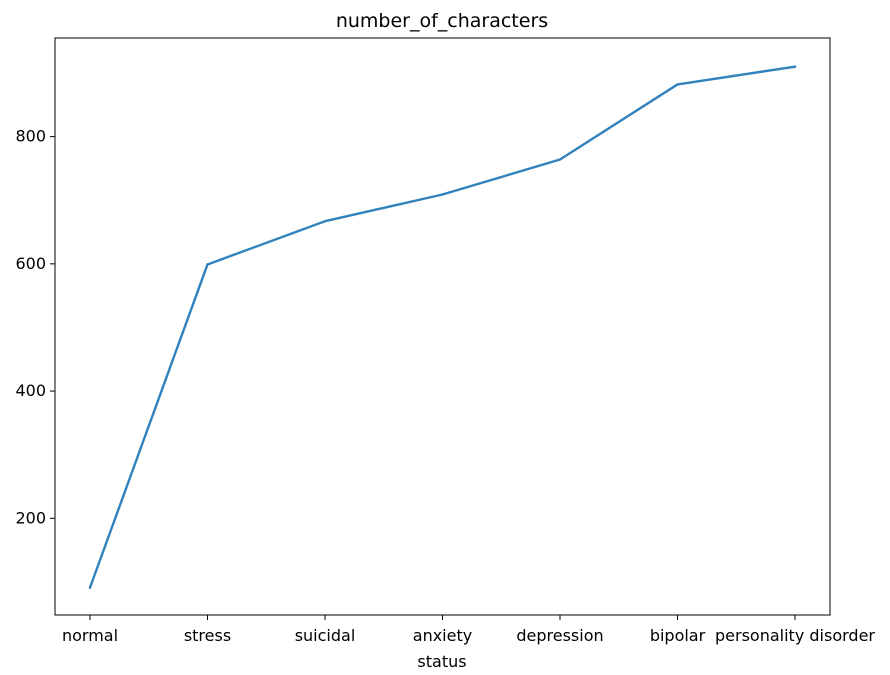 Image resolution: width=890 pixels, height=675 pixels. What do you see at coordinates (325, 635) in the screenshot?
I see `x-tick-label: suicidal` at bounding box center [325, 635].